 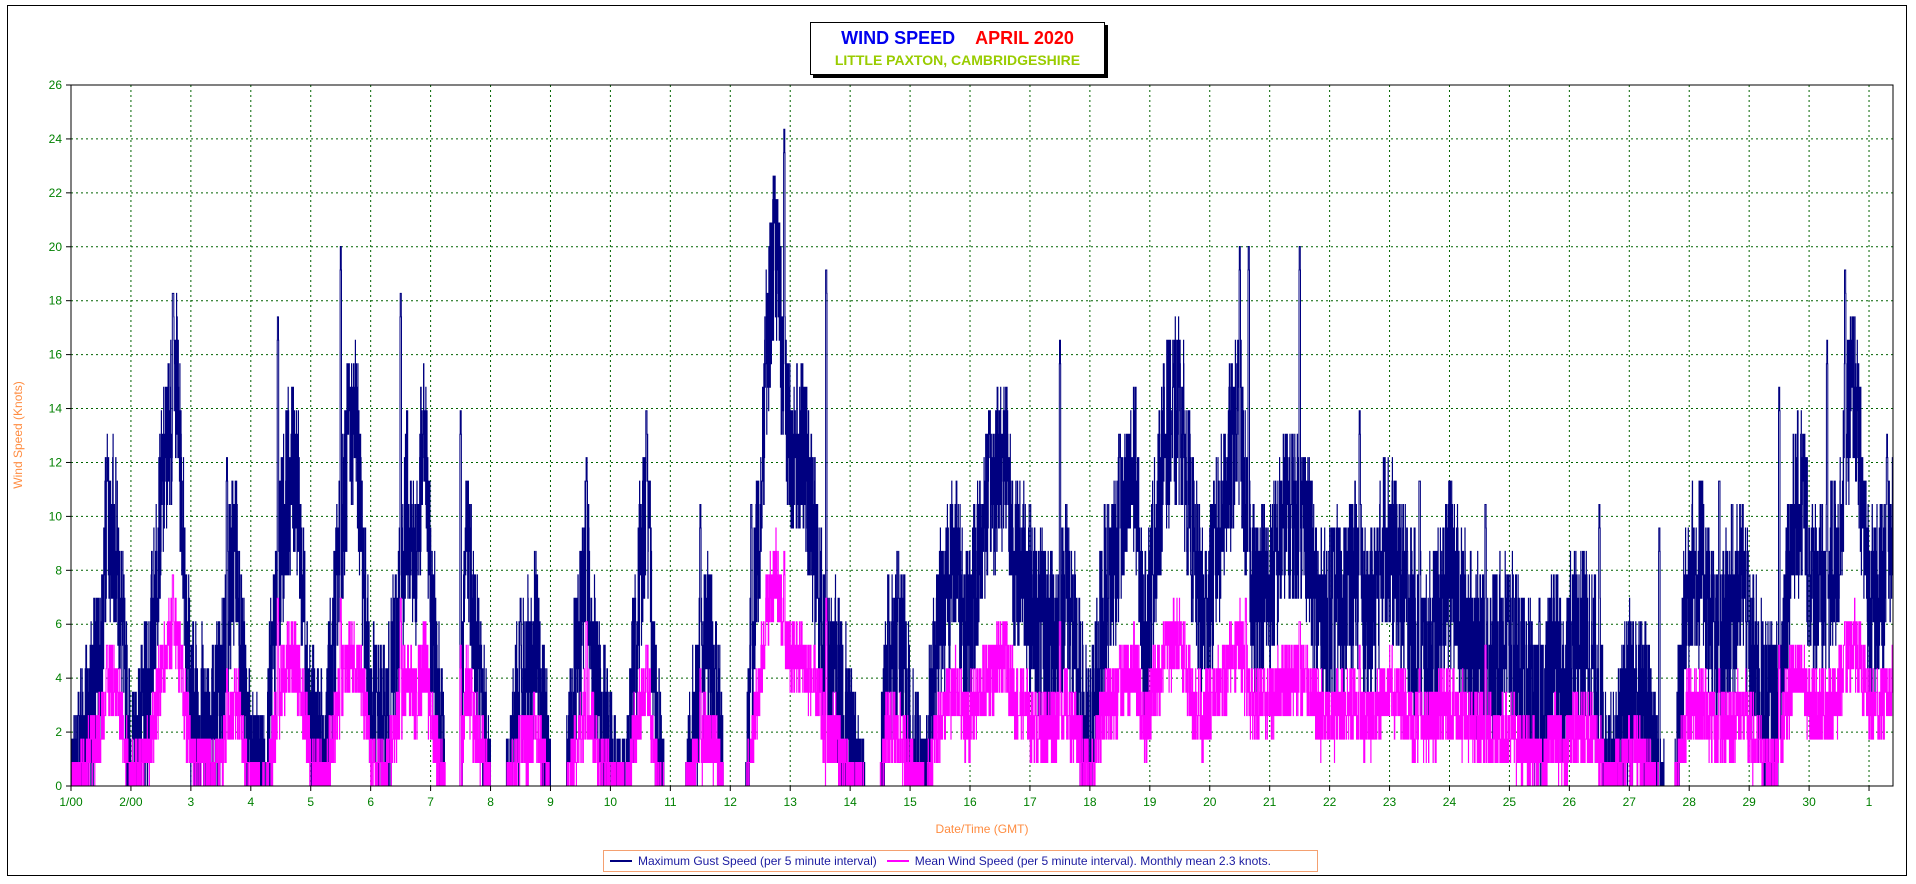 What do you see at coordinates (1510, 802) in the screenshot?
I see `x-tick-label: 25` at bounding box center [1510, 802].